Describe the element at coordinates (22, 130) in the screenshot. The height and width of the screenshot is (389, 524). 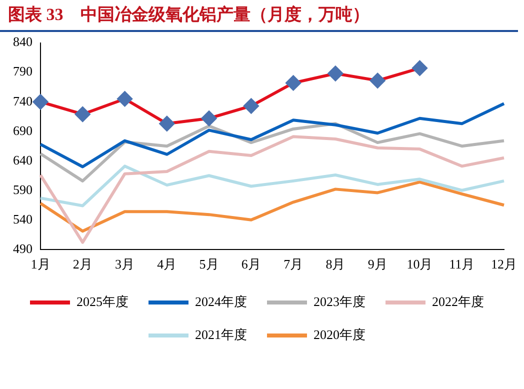
I see `y-tick-label: 690` at that location.